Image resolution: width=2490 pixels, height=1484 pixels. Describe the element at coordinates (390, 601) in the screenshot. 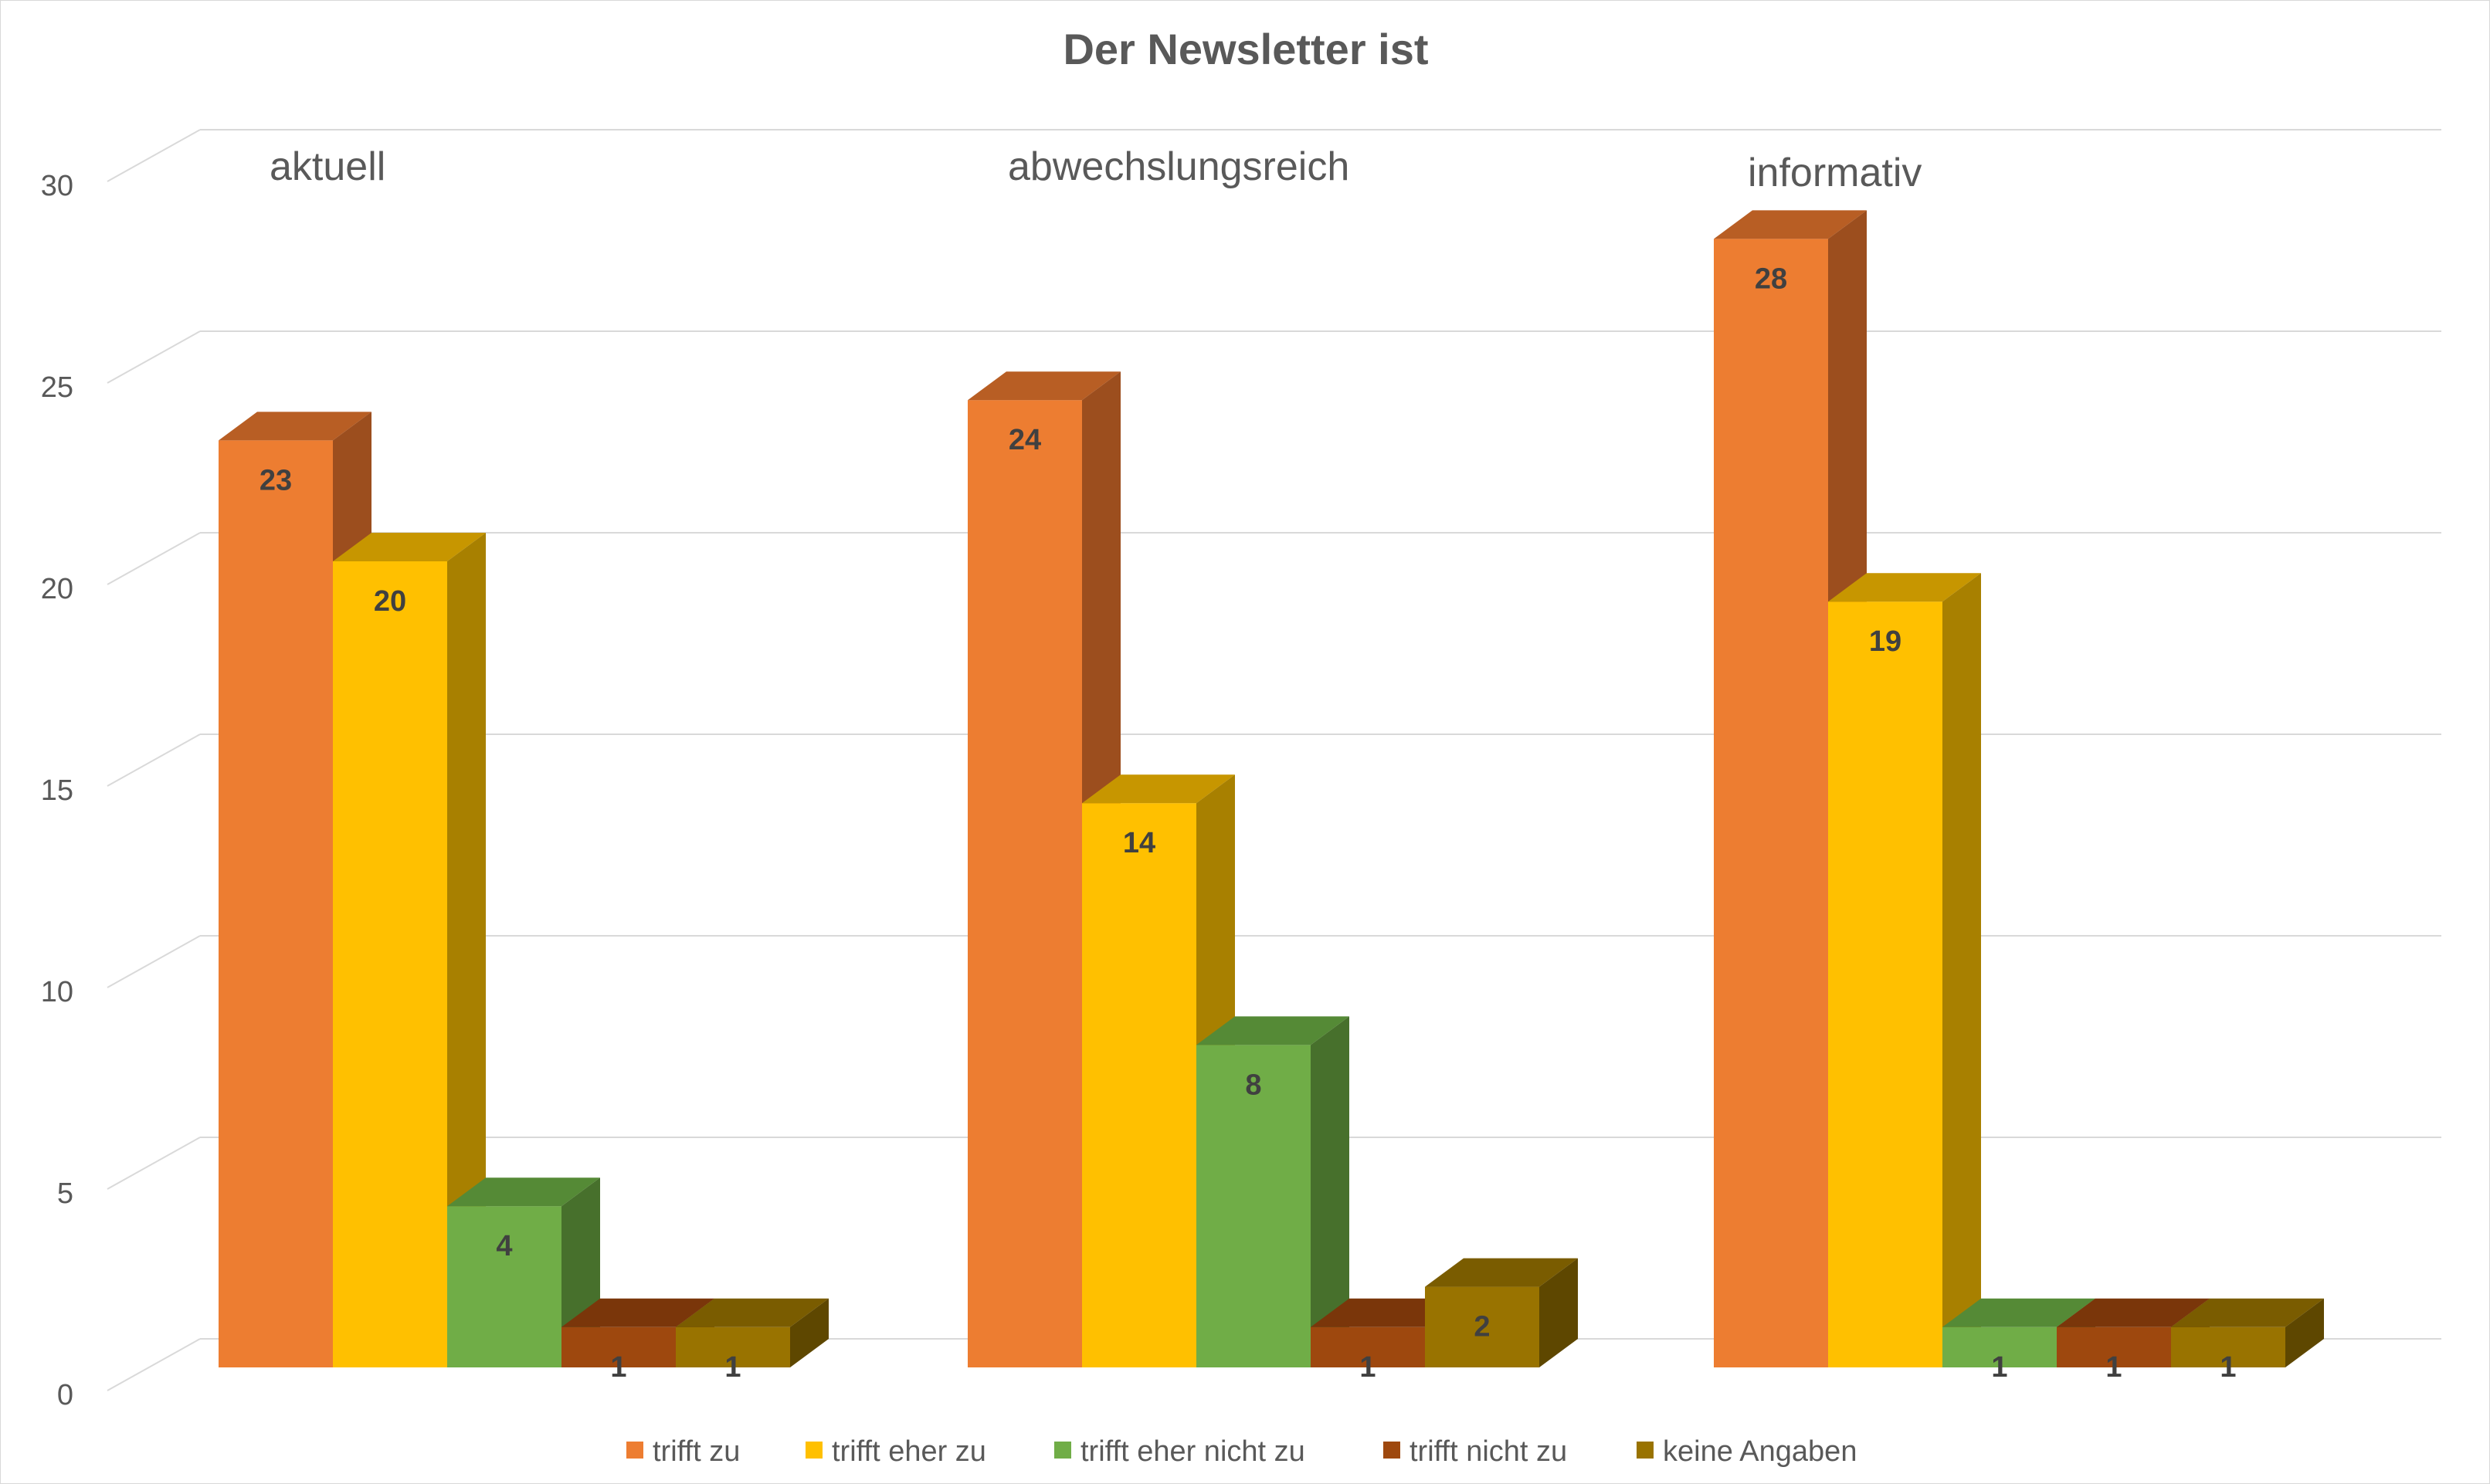

I see `data-label: 20` at that location.